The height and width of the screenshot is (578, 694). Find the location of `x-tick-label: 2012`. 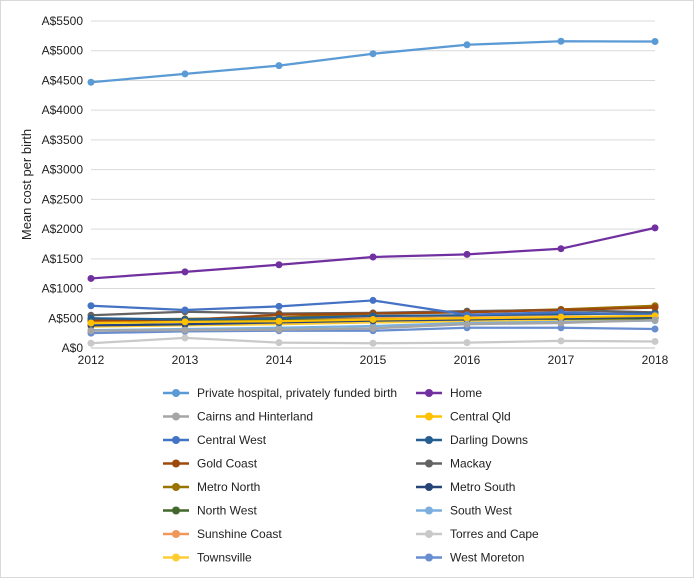

x-tick-label: 2012 is located at coordinates (91, 360).